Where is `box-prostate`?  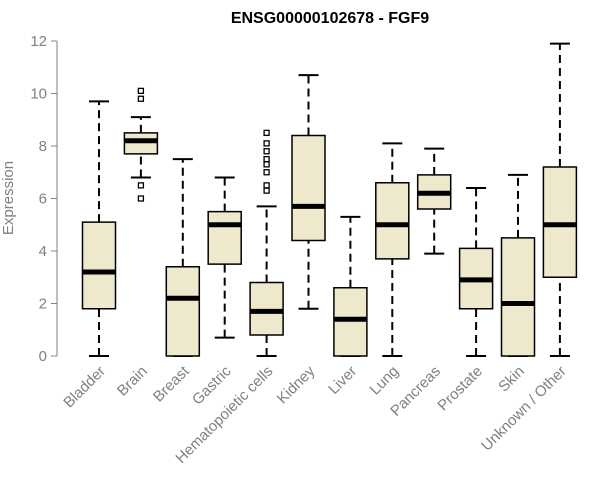 box-prostate is located at coordinates (476, 272).